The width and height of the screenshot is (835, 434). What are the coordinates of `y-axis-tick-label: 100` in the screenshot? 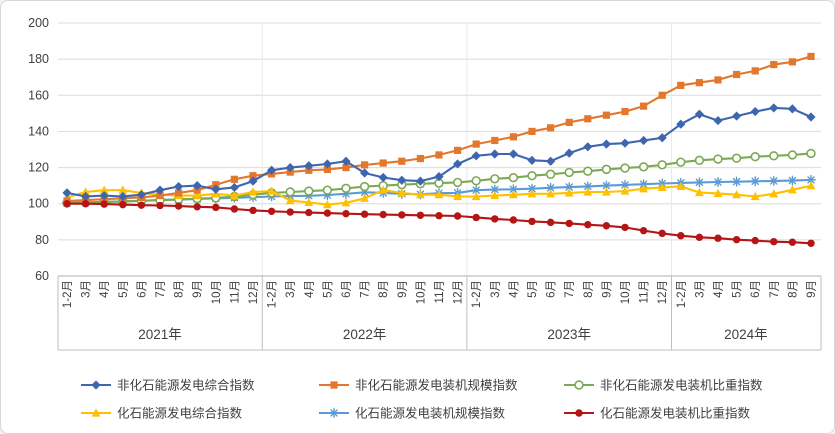 It's located at (38, 204).